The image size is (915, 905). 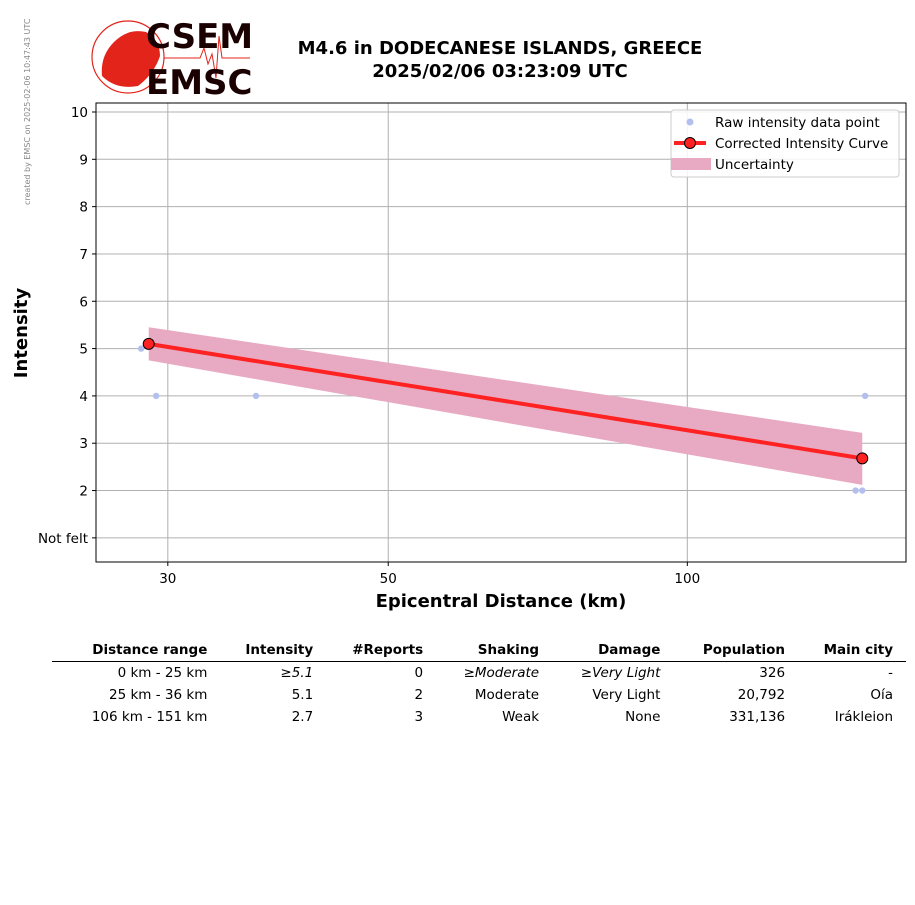 I want to click on globe-icon, so click(x=128, y=57).